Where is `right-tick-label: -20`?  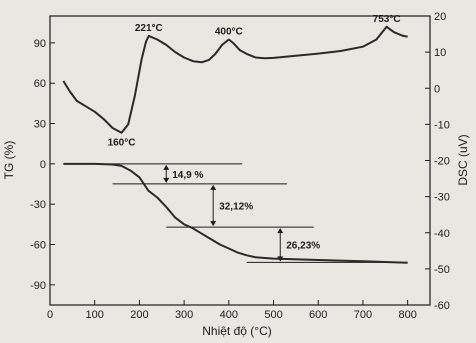
right-tick-label: -20 is located at coordinates (442, 162).